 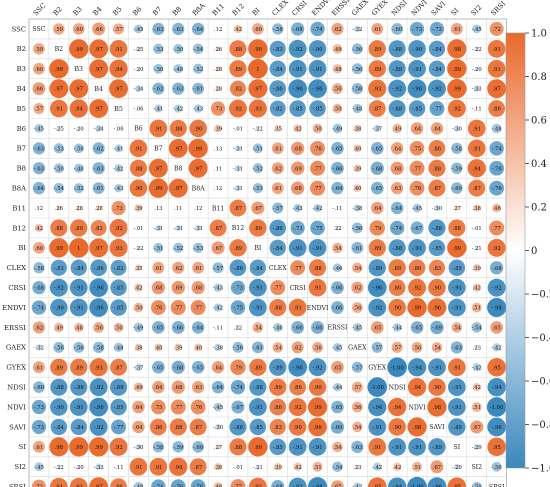 What do you see at coordinates (377, 169) in the screenshot?
I see `correlation-value: -.68` at bounding box center [377, 169].